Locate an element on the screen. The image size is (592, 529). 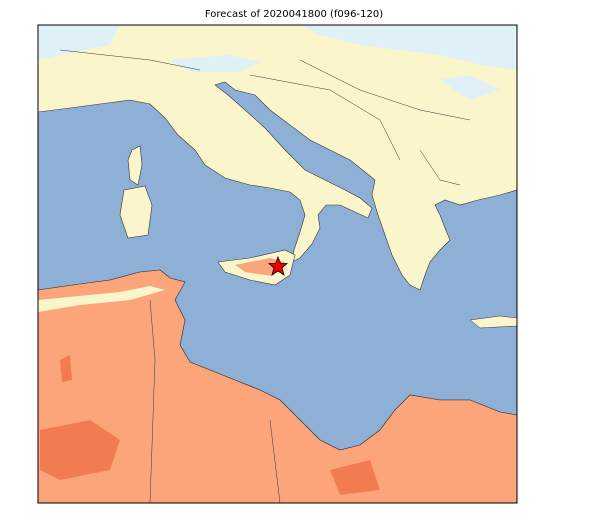
sicily-warm is located at coordinates (260, 267).